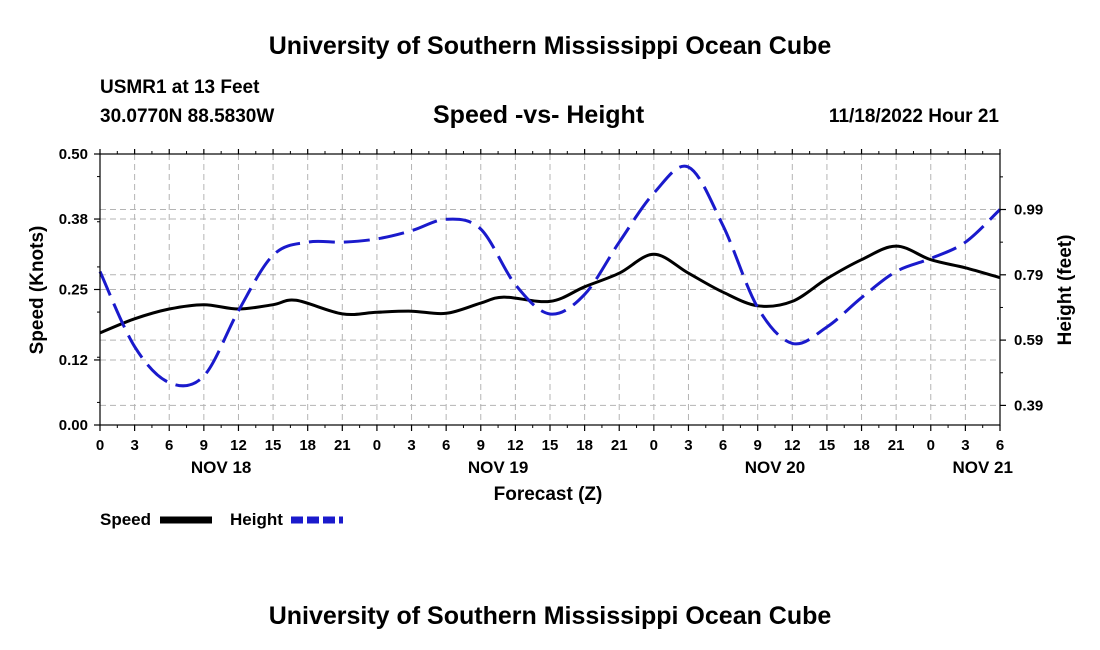 This screenshot has width=1100, height=650. I want to click on y-tick-label: 0.50, so click(73, 154).